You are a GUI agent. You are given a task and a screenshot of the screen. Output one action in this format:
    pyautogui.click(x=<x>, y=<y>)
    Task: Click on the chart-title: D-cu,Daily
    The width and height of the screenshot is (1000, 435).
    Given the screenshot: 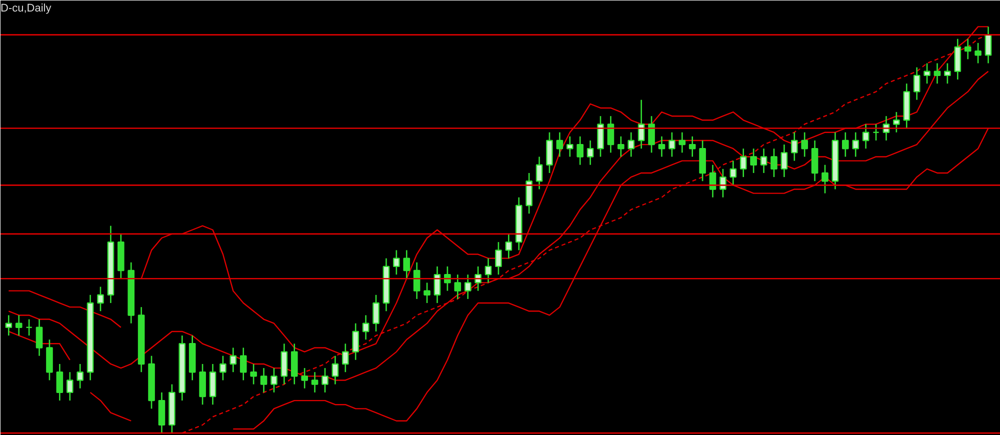 What is the action you would take?
    pyautogui.click(x=26, y=8)
    